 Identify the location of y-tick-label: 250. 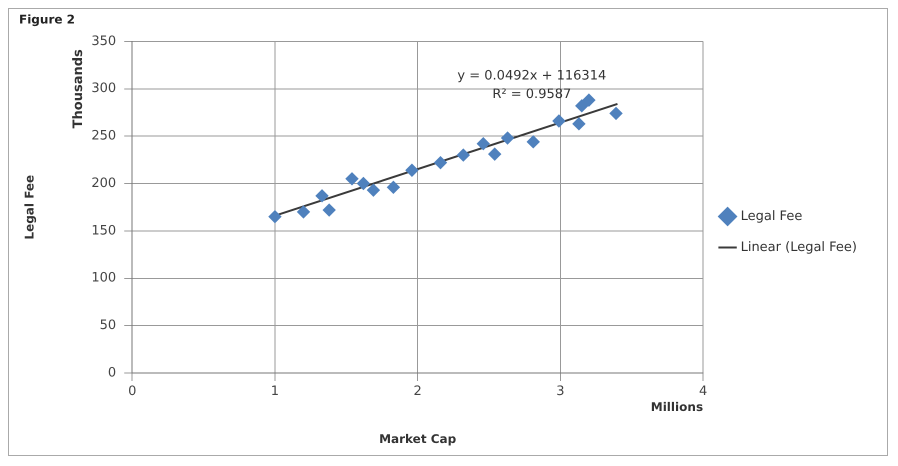
(103, 136).